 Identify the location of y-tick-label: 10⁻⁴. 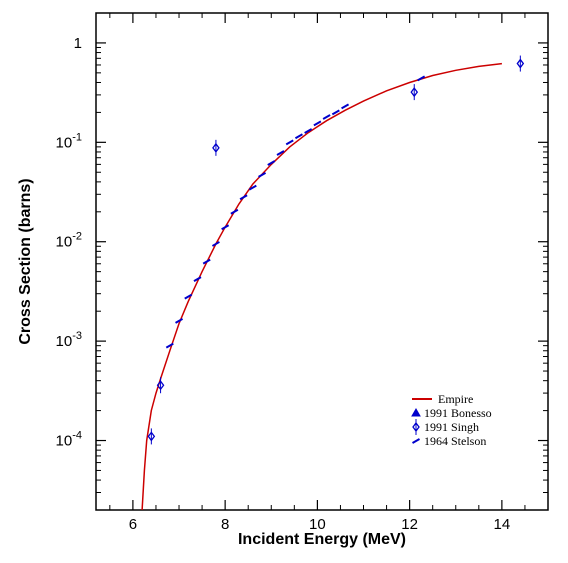
(69, 440).